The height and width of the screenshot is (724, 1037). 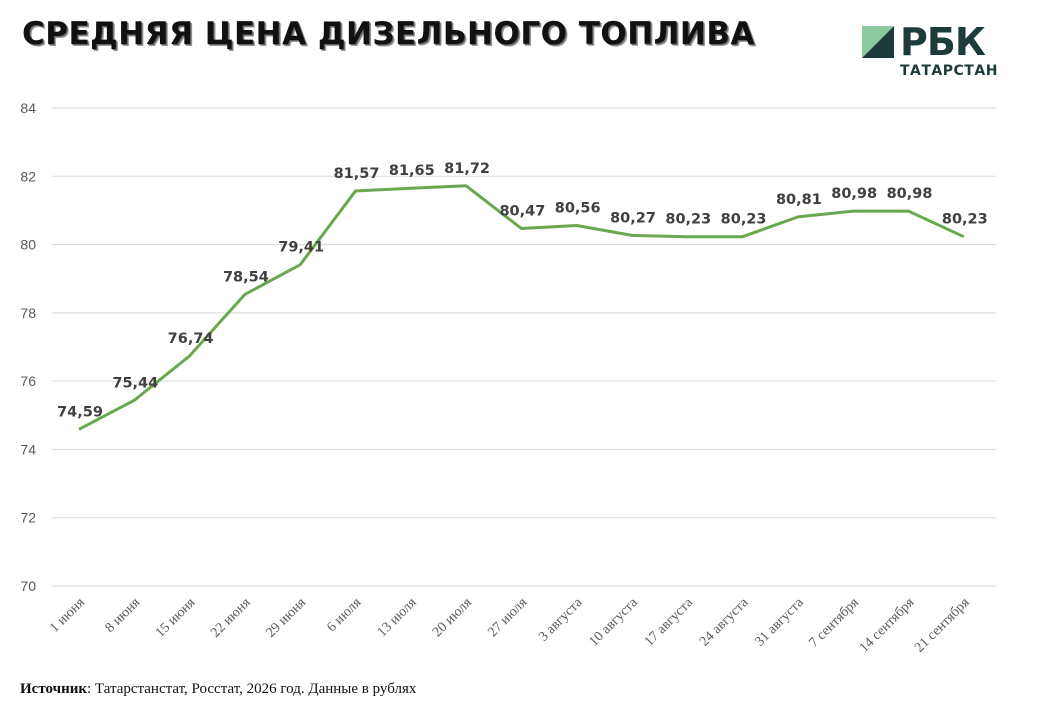 I want to click on data-label: 80,56, so click(x=578, y=208).